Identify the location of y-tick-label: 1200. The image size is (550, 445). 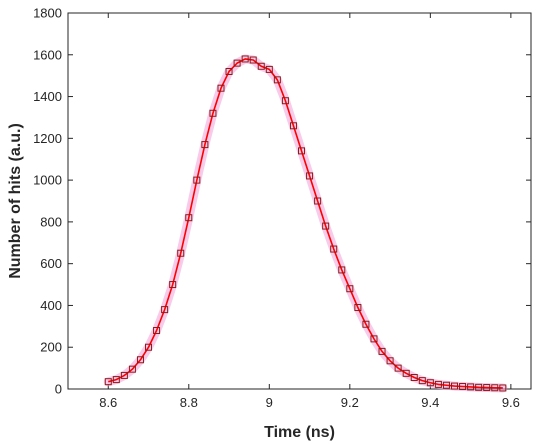
(47, 138).